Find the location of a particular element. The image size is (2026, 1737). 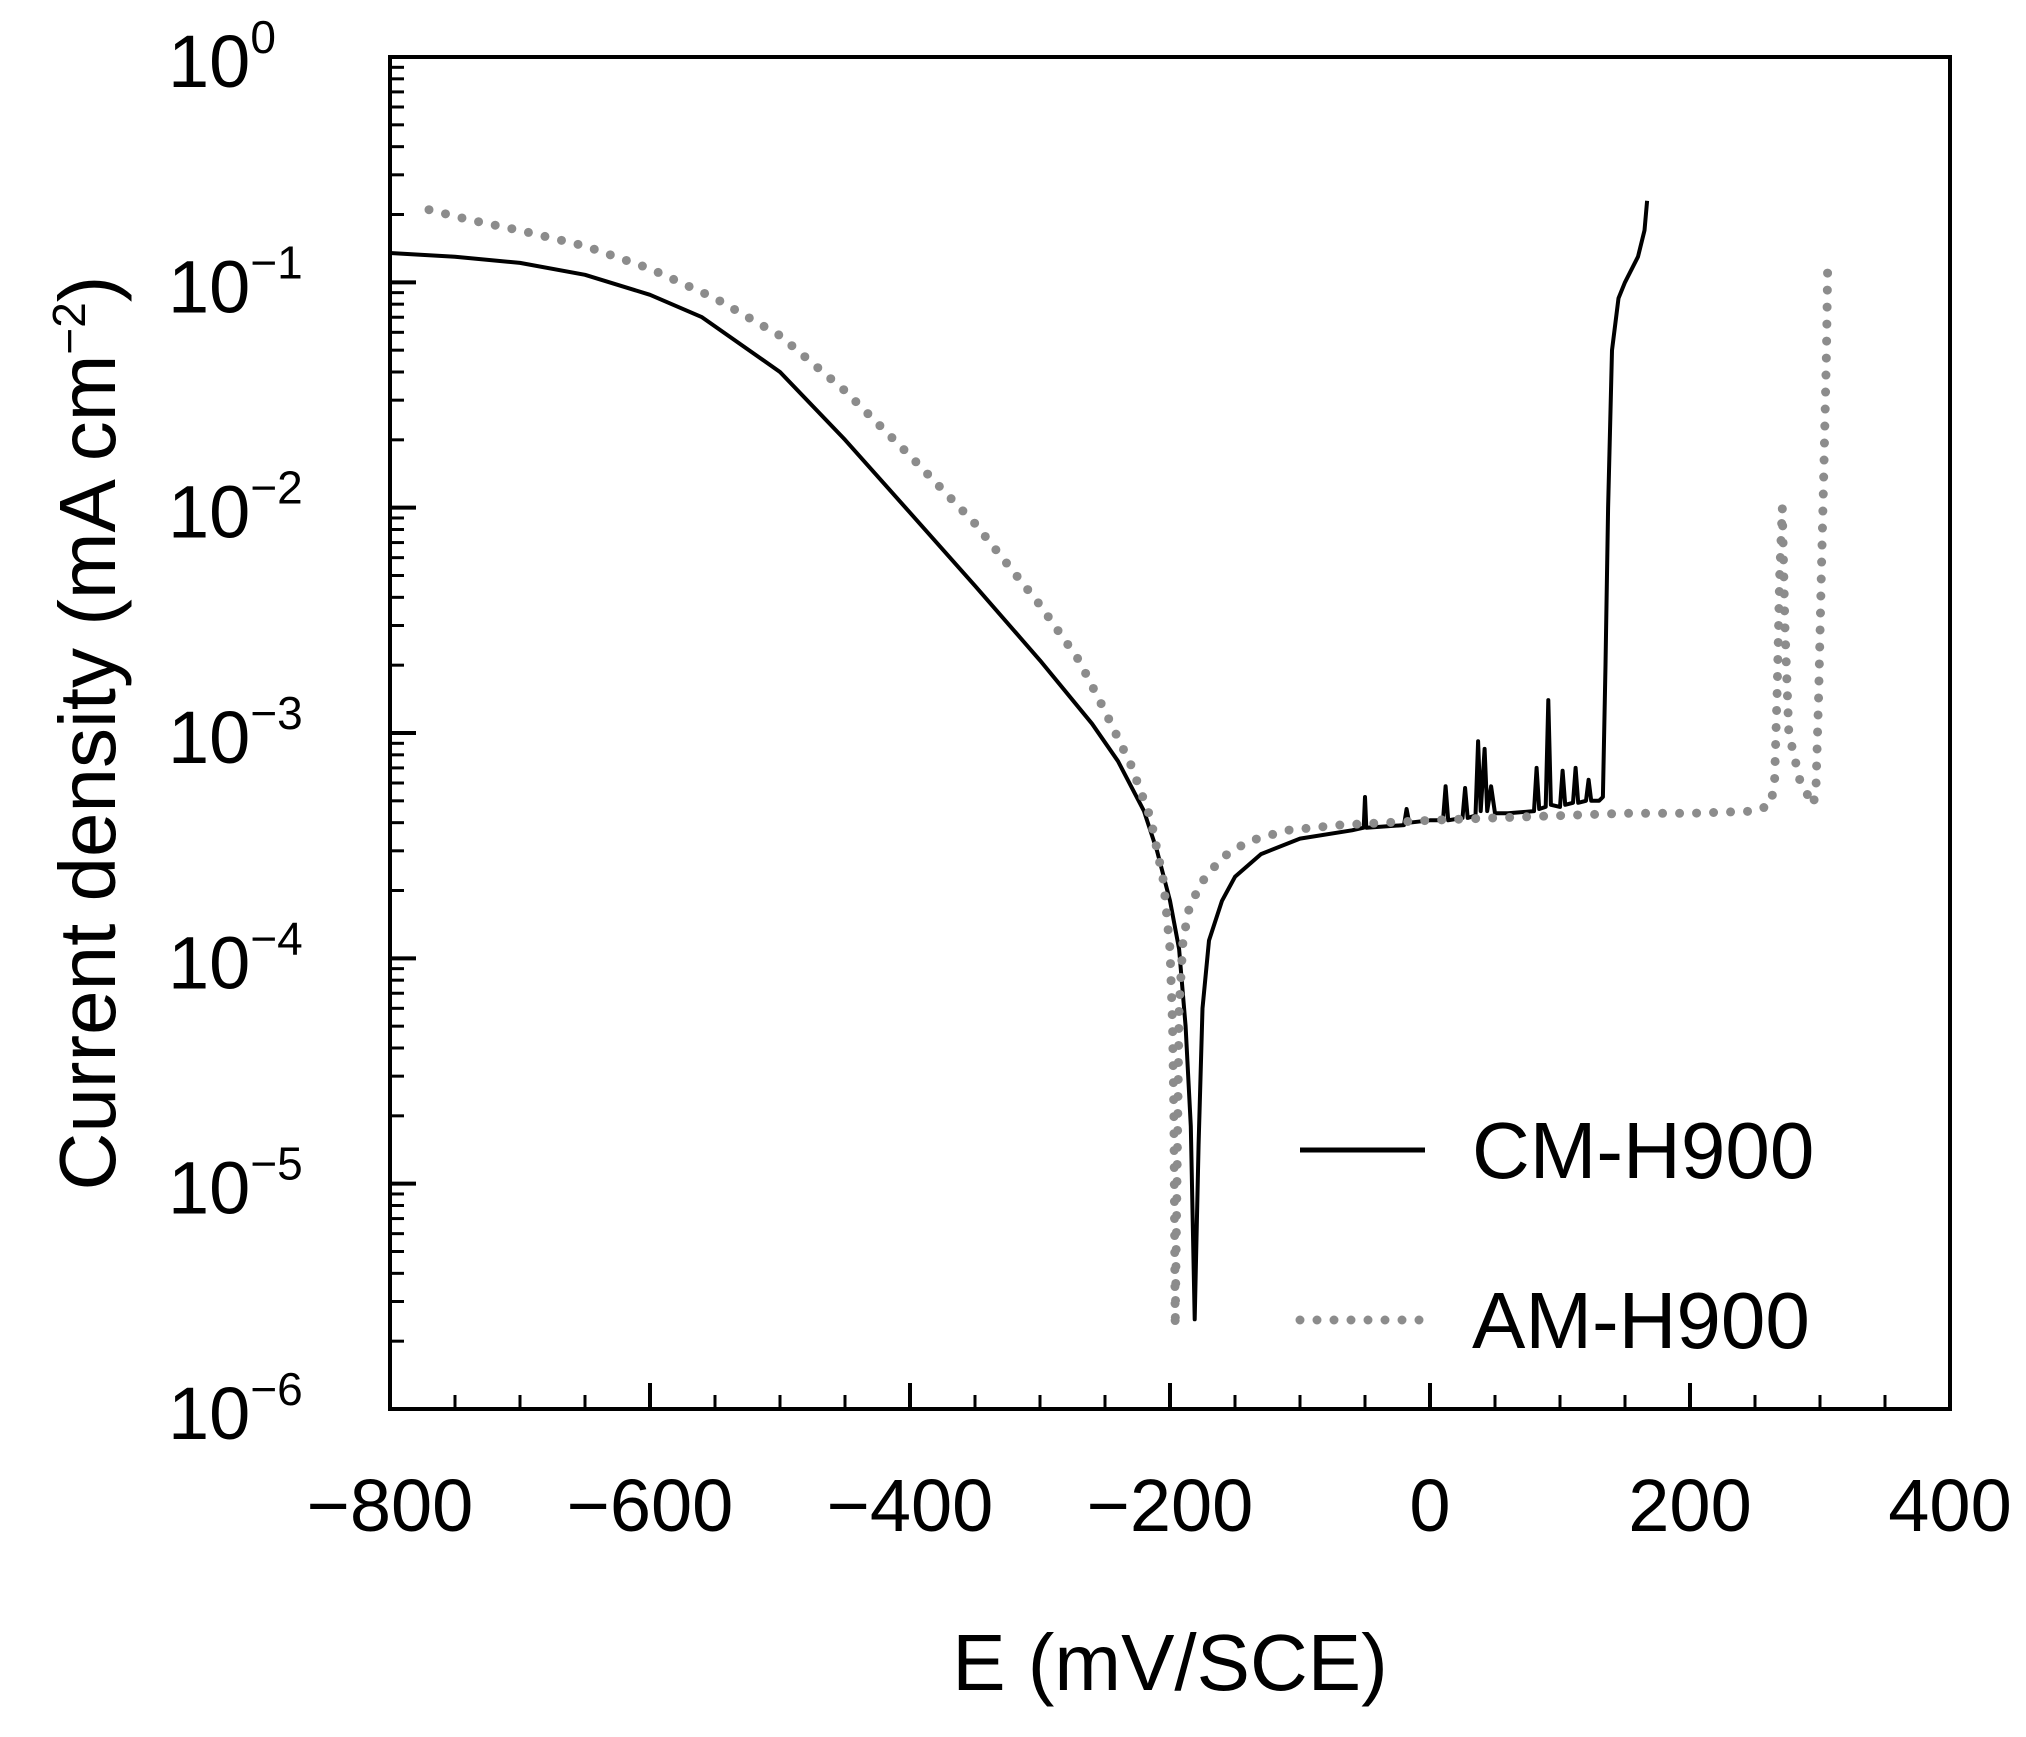

y-axis-title-suffix: ) is located at coordinates (87, 289).